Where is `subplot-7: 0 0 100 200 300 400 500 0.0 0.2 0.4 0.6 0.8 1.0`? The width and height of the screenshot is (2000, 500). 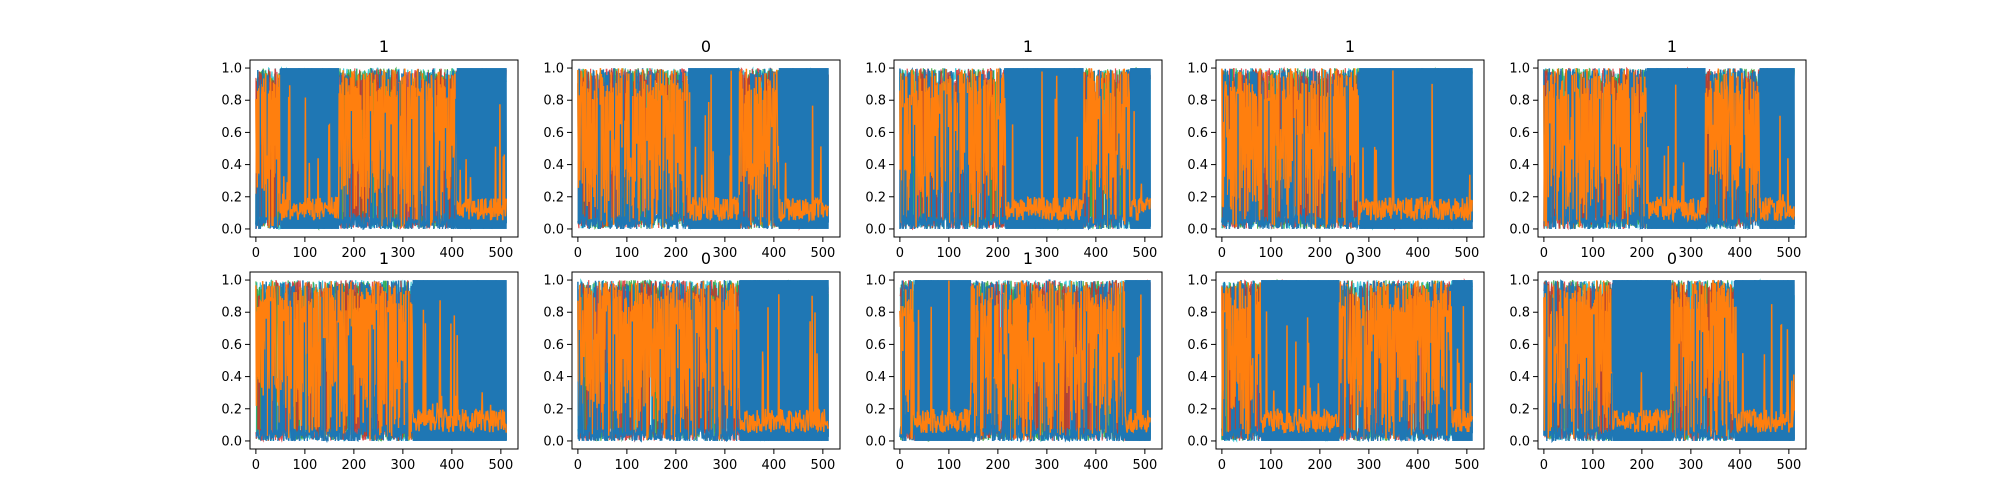
subplot-7: 0 0 100 200 300 400 500 0.0 0.2 0.4 0.6 0.8 1.0 is located at coordinates (692, 361).